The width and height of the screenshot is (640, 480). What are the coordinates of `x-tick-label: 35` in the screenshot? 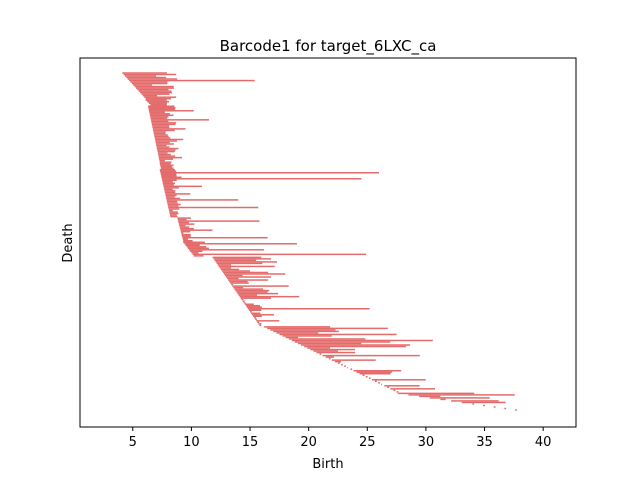 It's located at (484, 442).